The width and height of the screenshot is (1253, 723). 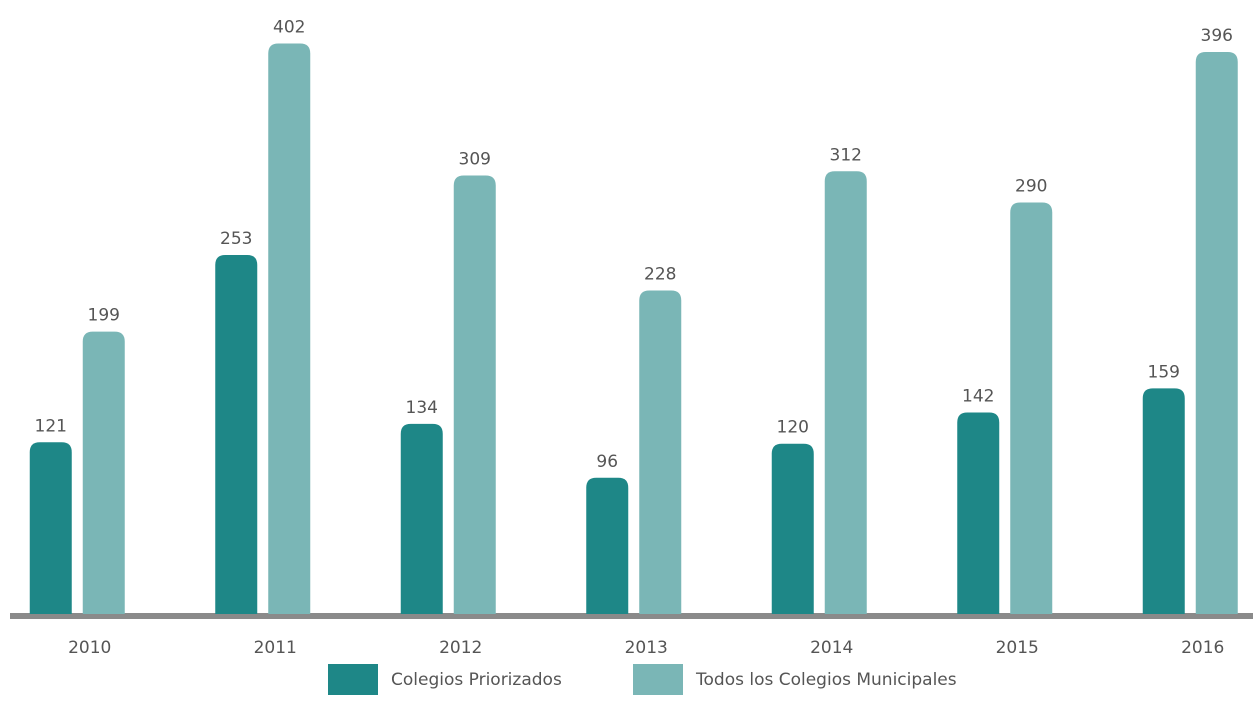 What do you see at coordinates (1017, 648) in the screenshot?
I see `x-tick-label: 2015` at bounding box center [1017, 648].